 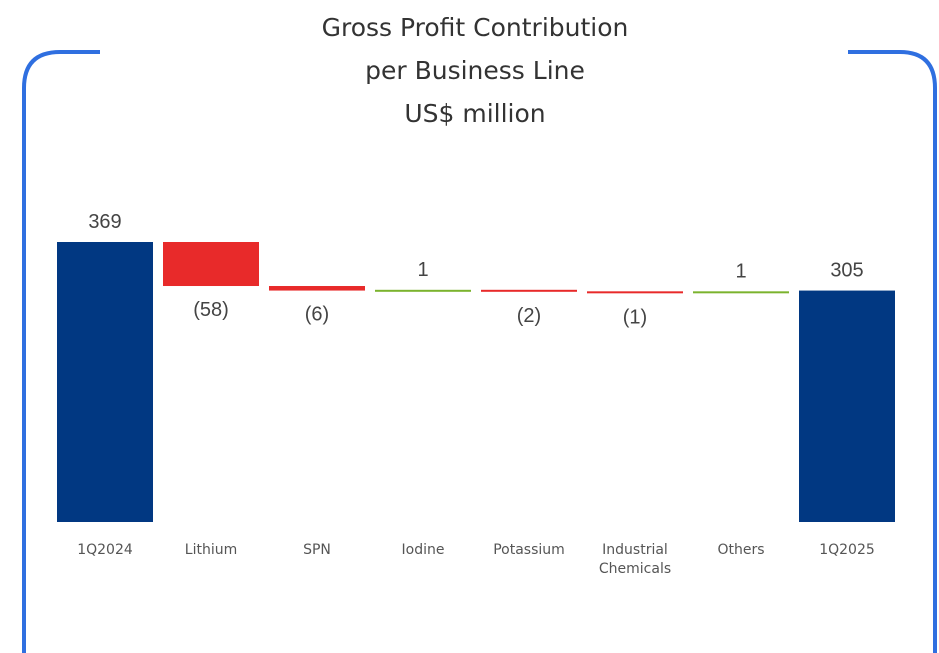 I want to click on x-tick-label: 1Q2024, so click(x=105, y=550).